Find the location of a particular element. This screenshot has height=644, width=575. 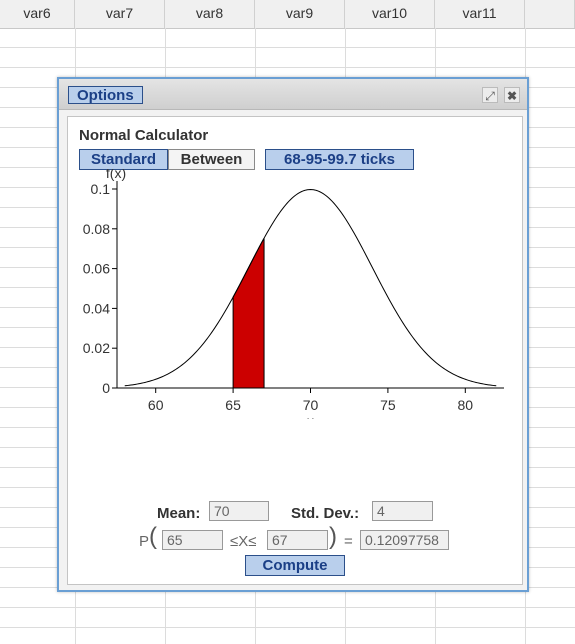

y-axis-label: f(x) is located at coordinates (116, 175).